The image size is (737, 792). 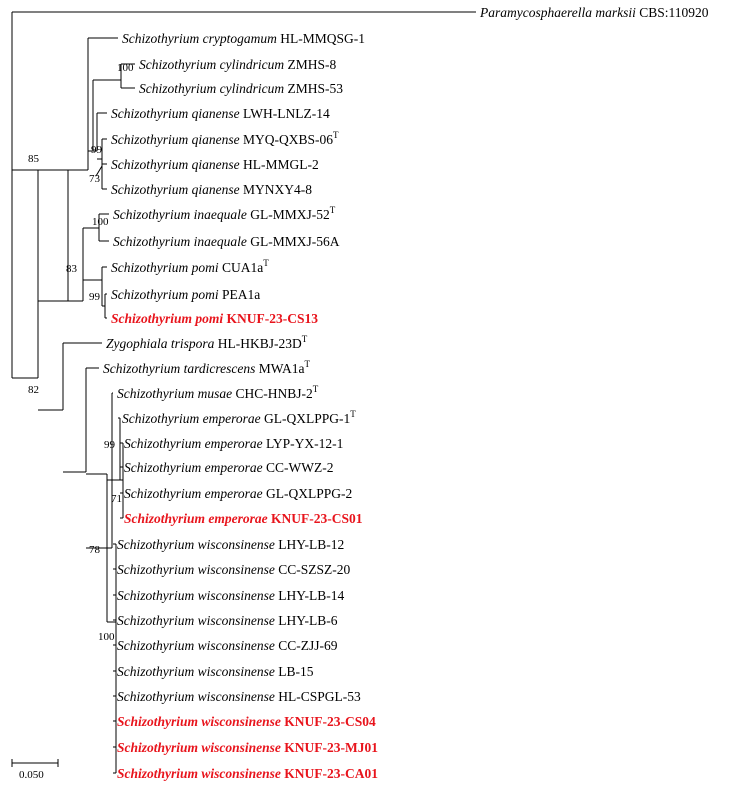 I want to click on species-name: Schizothyrium inaequale, so click(x=180, y=214).